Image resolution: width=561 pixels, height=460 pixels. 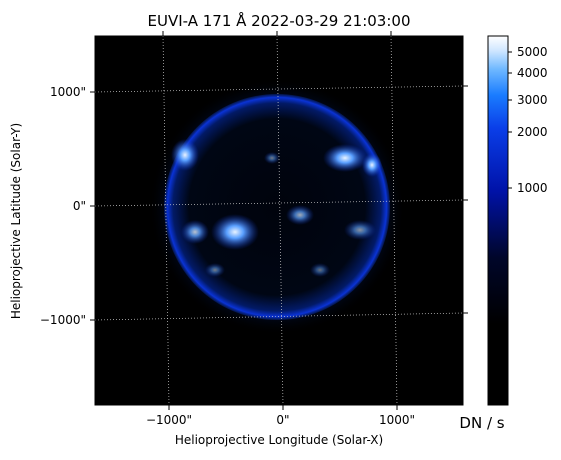 What do you see at coordinates (79, 206) in the screenshot?
I see `y-tick-label: 0"` at bounding box center [79, 206].